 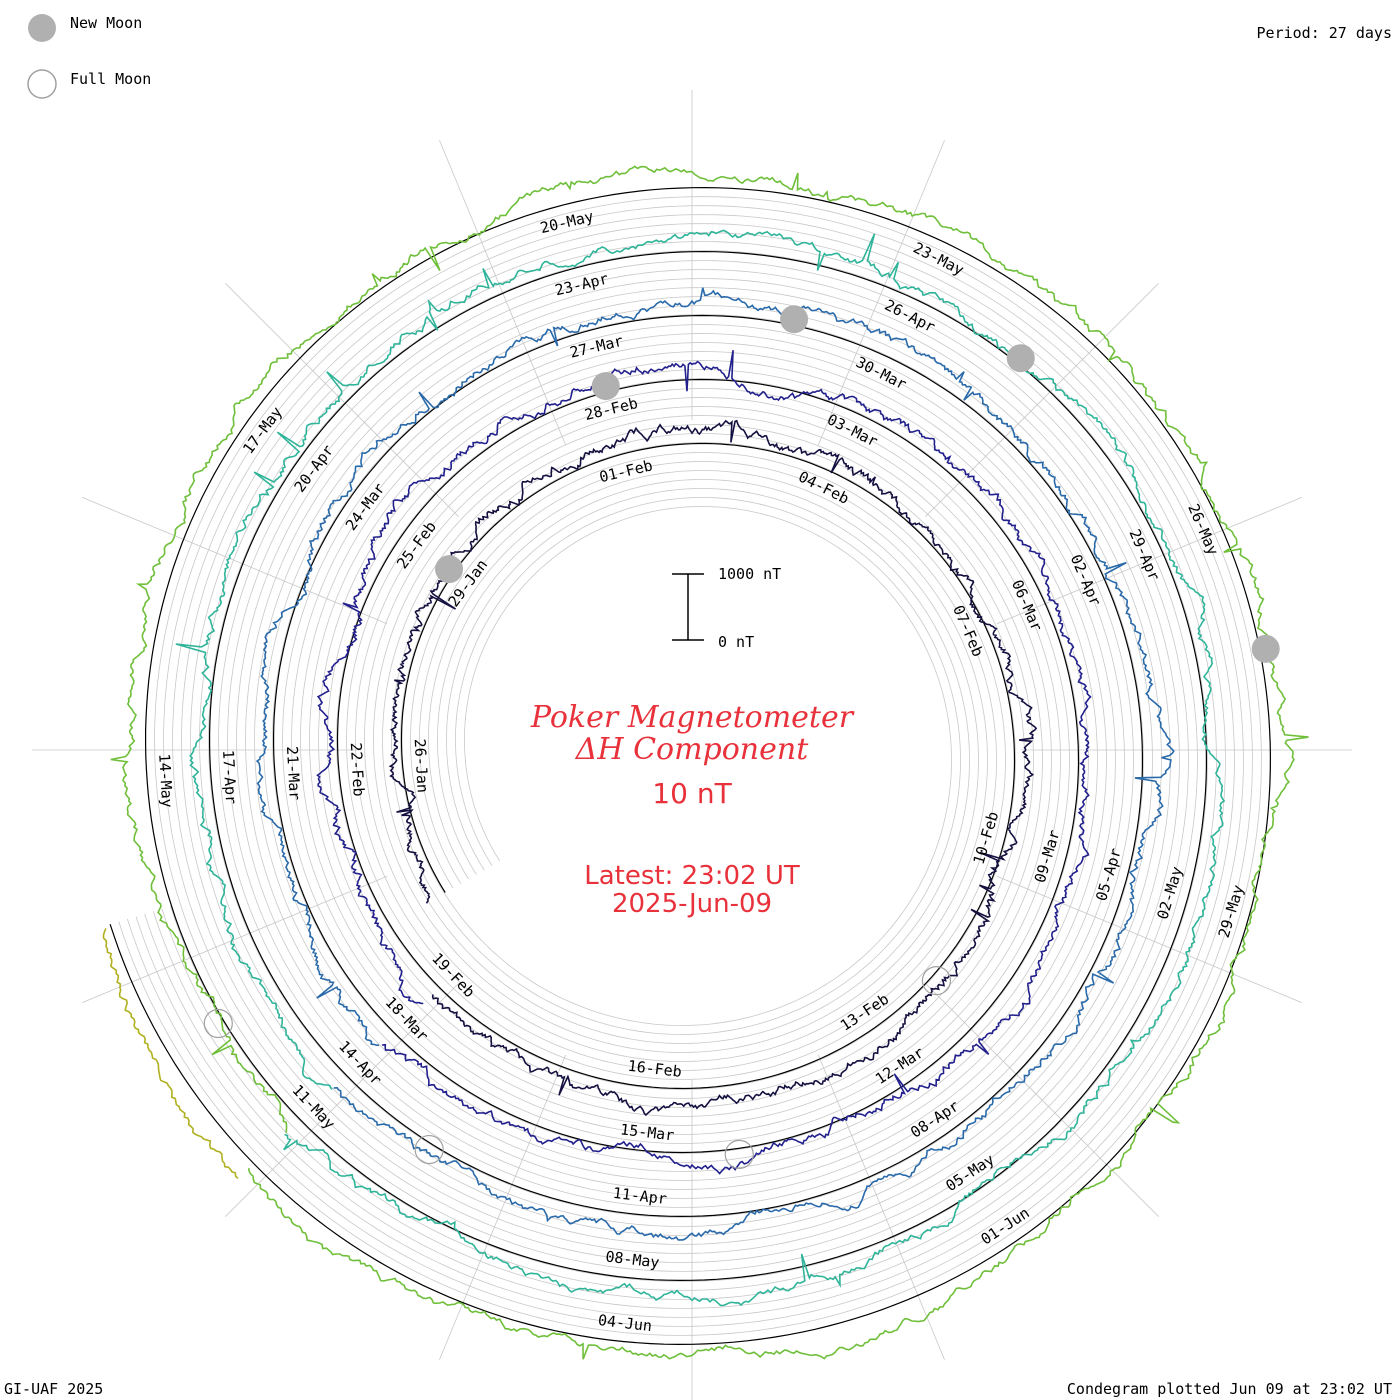 I want to click on date-tick-label: 03-Mar, so click(x=852, y=430).